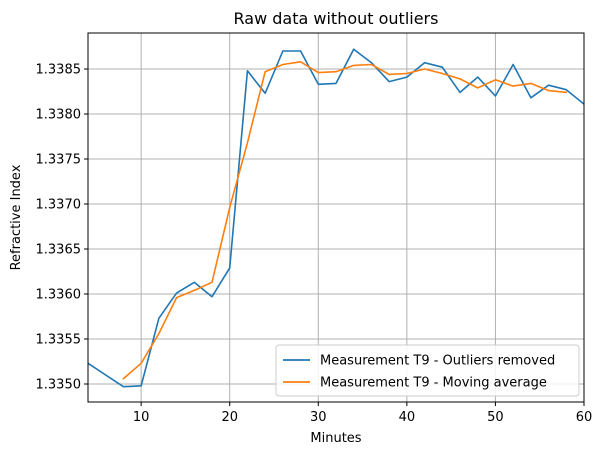  I want to click on y-tick-label: 1.3355, so click(59, 340).